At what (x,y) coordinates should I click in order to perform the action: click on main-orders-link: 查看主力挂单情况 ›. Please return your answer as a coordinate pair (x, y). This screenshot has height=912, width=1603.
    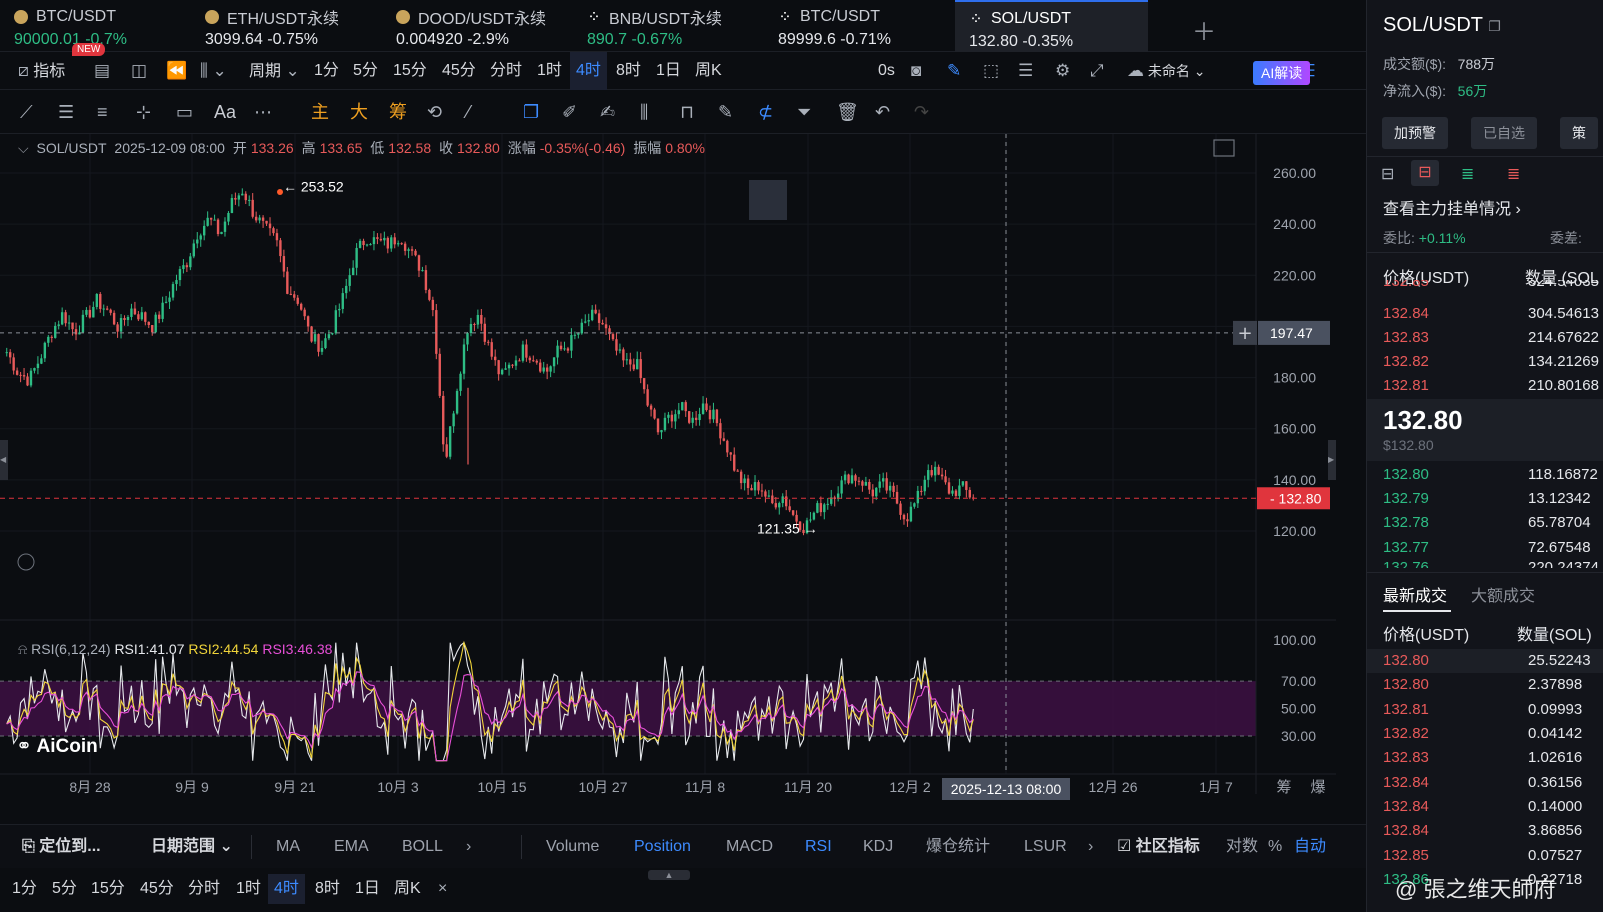
    Looking at the image, I should click on (1452, 209).